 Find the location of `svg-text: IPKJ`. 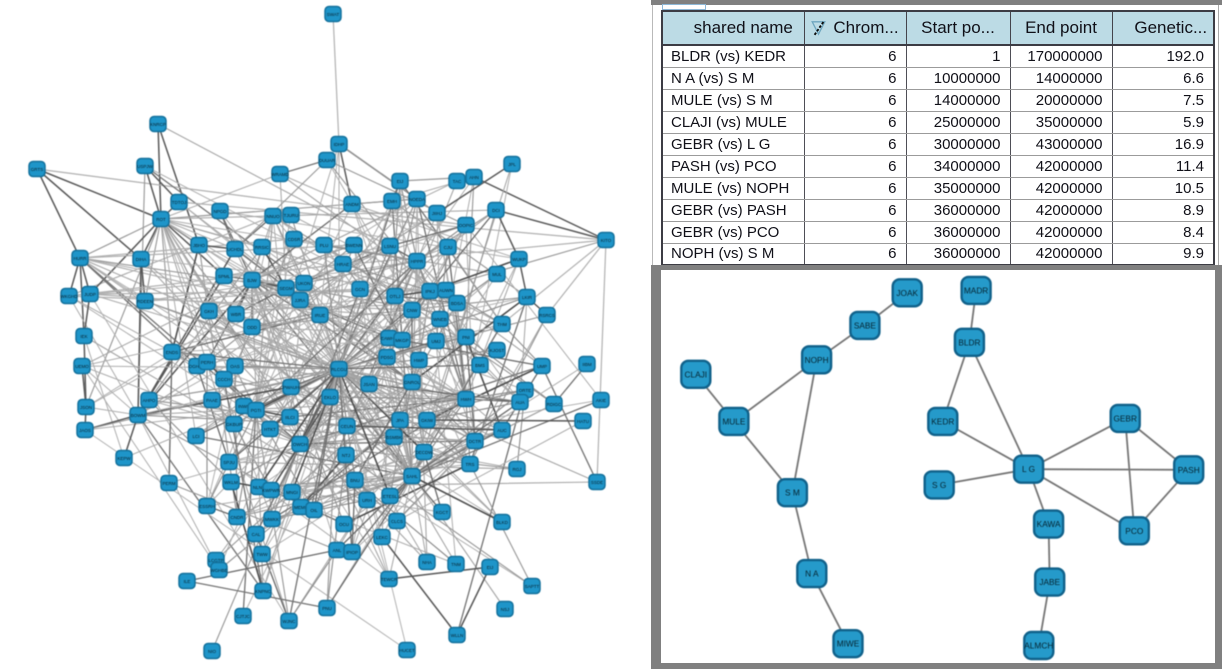

svg-text: IPKJ is located at coordinates (430, 291).